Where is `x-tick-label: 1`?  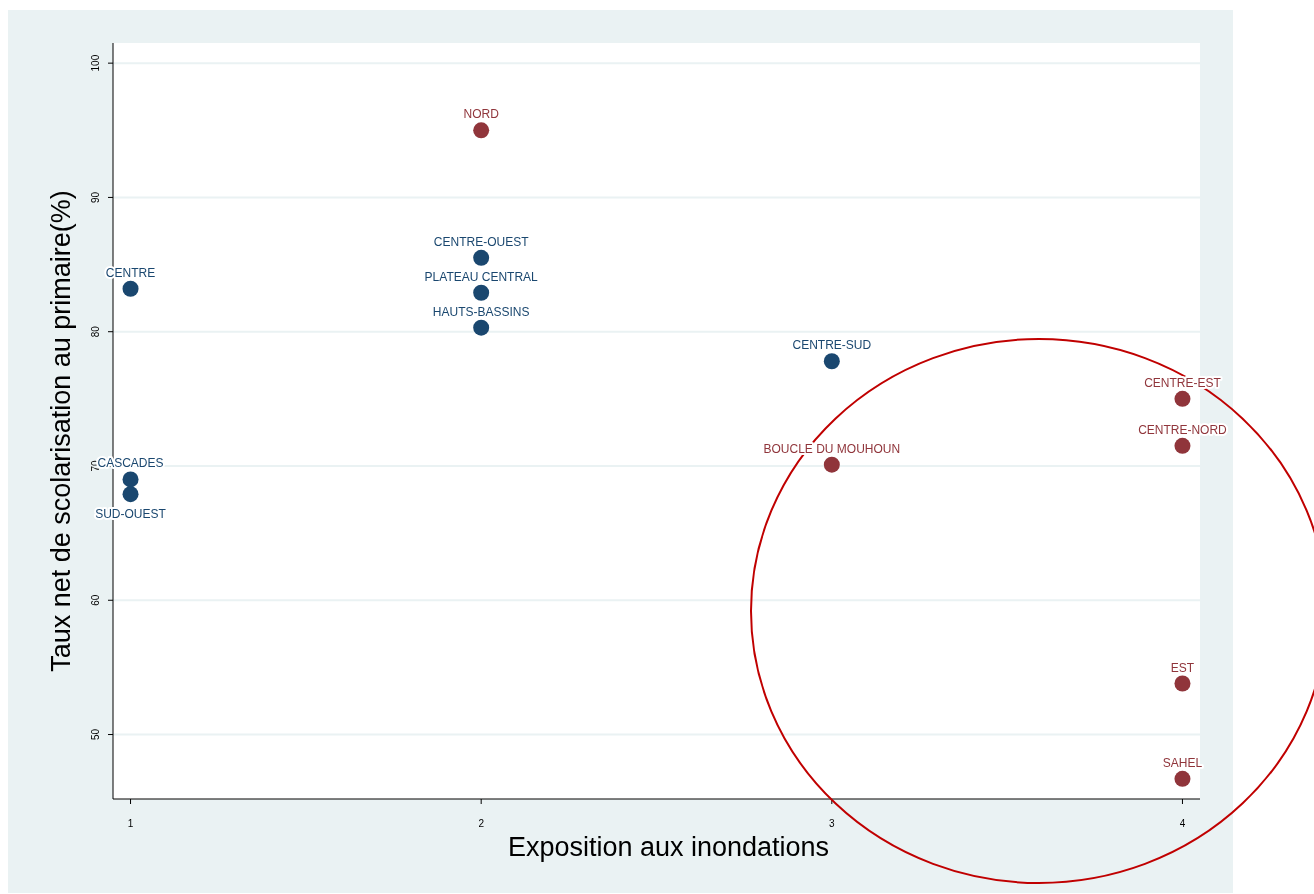 x-tick-label: 1 is located at coordinates (130, 823).